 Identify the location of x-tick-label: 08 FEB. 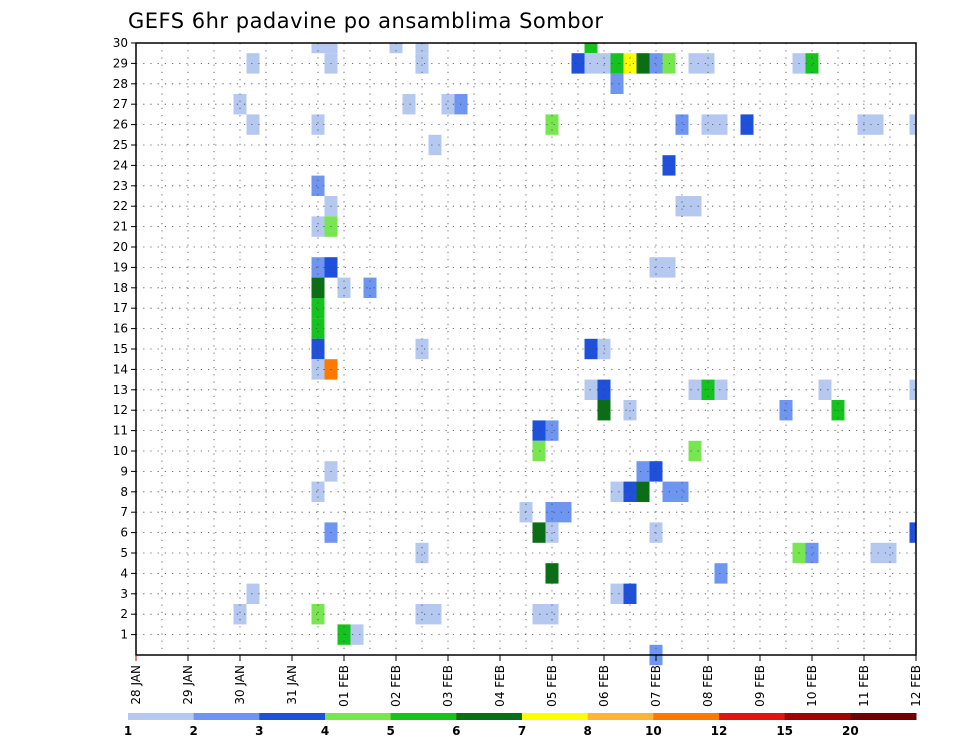
(708, 686).